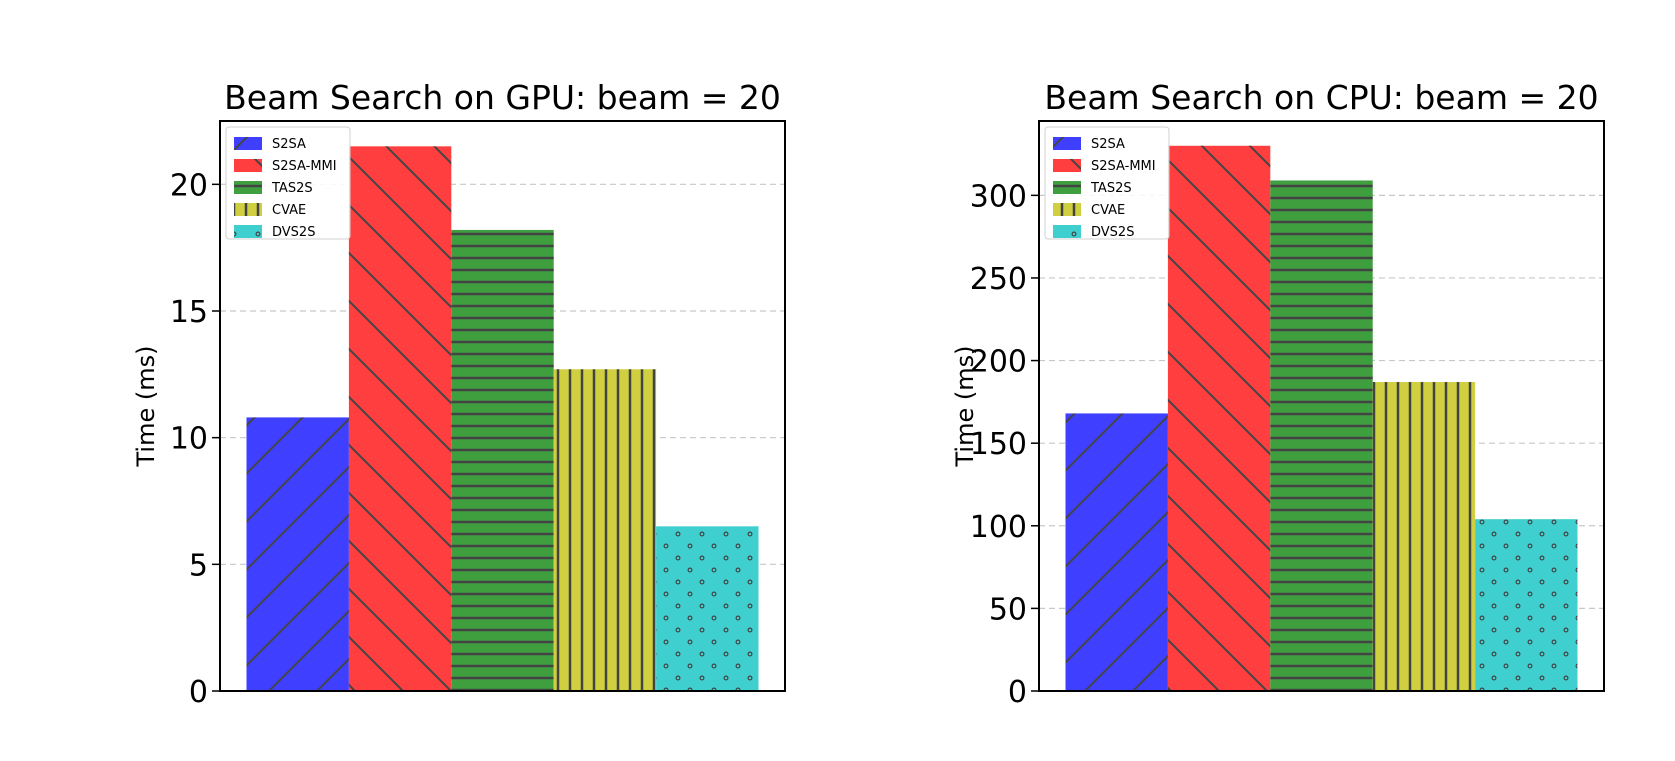 The height and width of the screenshot is (761, 1675). I want to click on y-tick-label: 150, so click(998, 444).